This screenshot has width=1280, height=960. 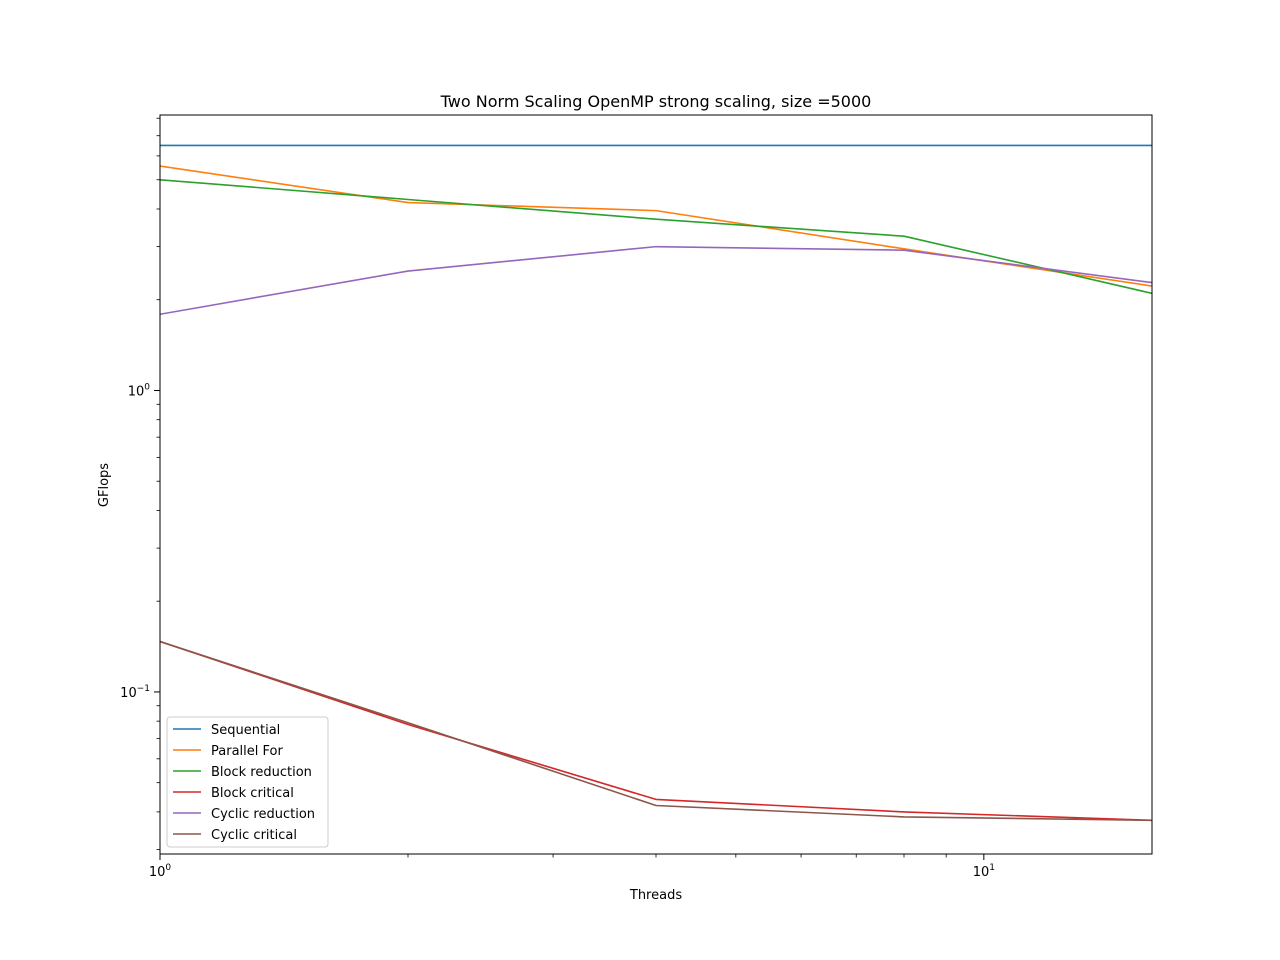 What do you see at coordinates (160, 871) in the screenshot?
I see `x-tick-label-0: 100` at bounding box center [160, 871].